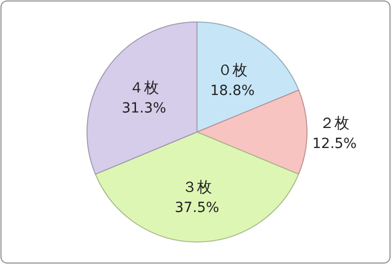 Image resolution: width=391 pixels, height=264 pixels. What do you see at coordinates (232, 90) in the screenshot?
I see `data-label: 18.8%` at bounding box center [232, 90].